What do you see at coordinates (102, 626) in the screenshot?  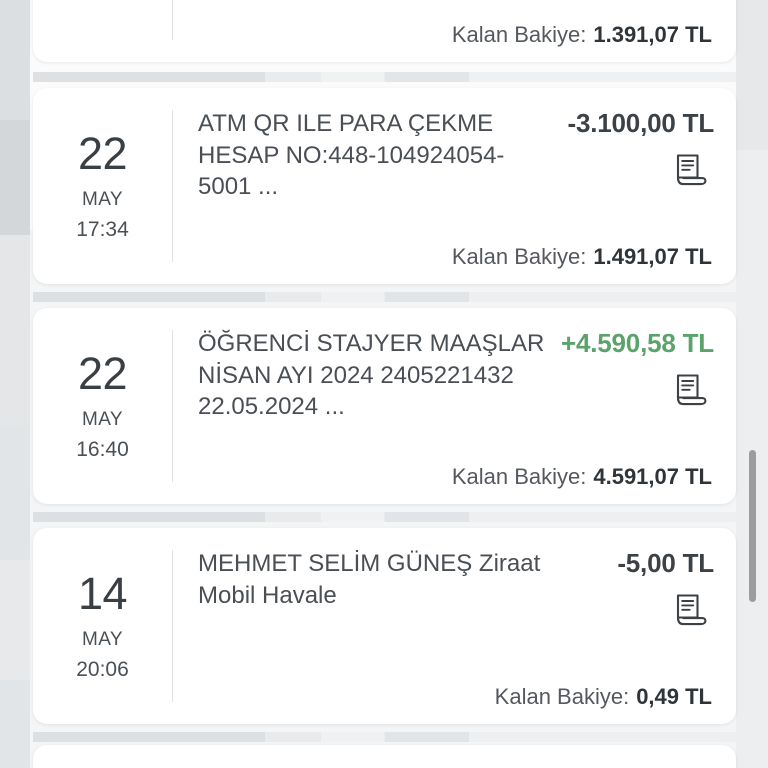 I see `transaction-date-column: 14 MAY 20:06` at bounding box center [102, 626].